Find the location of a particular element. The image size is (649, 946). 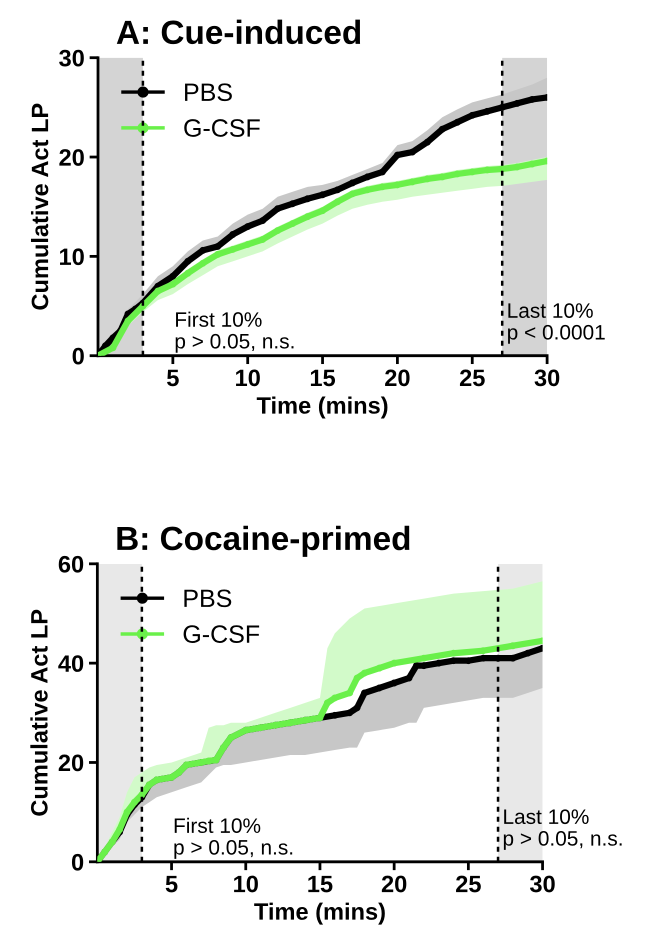

y-tick-label: 10 is located at coordinates (72, 257).